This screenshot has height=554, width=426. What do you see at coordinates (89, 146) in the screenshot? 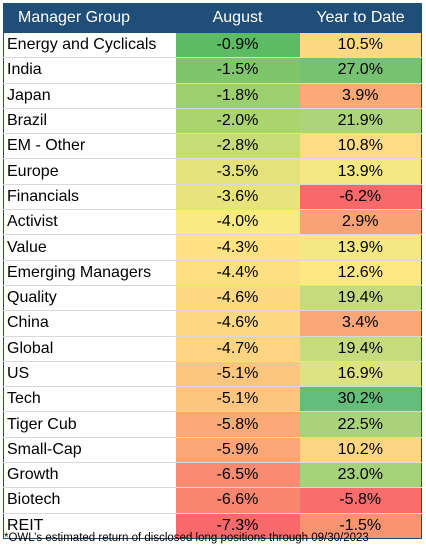
I see `manager-group-cell: EM - Other` at bounding box center [89, 146].